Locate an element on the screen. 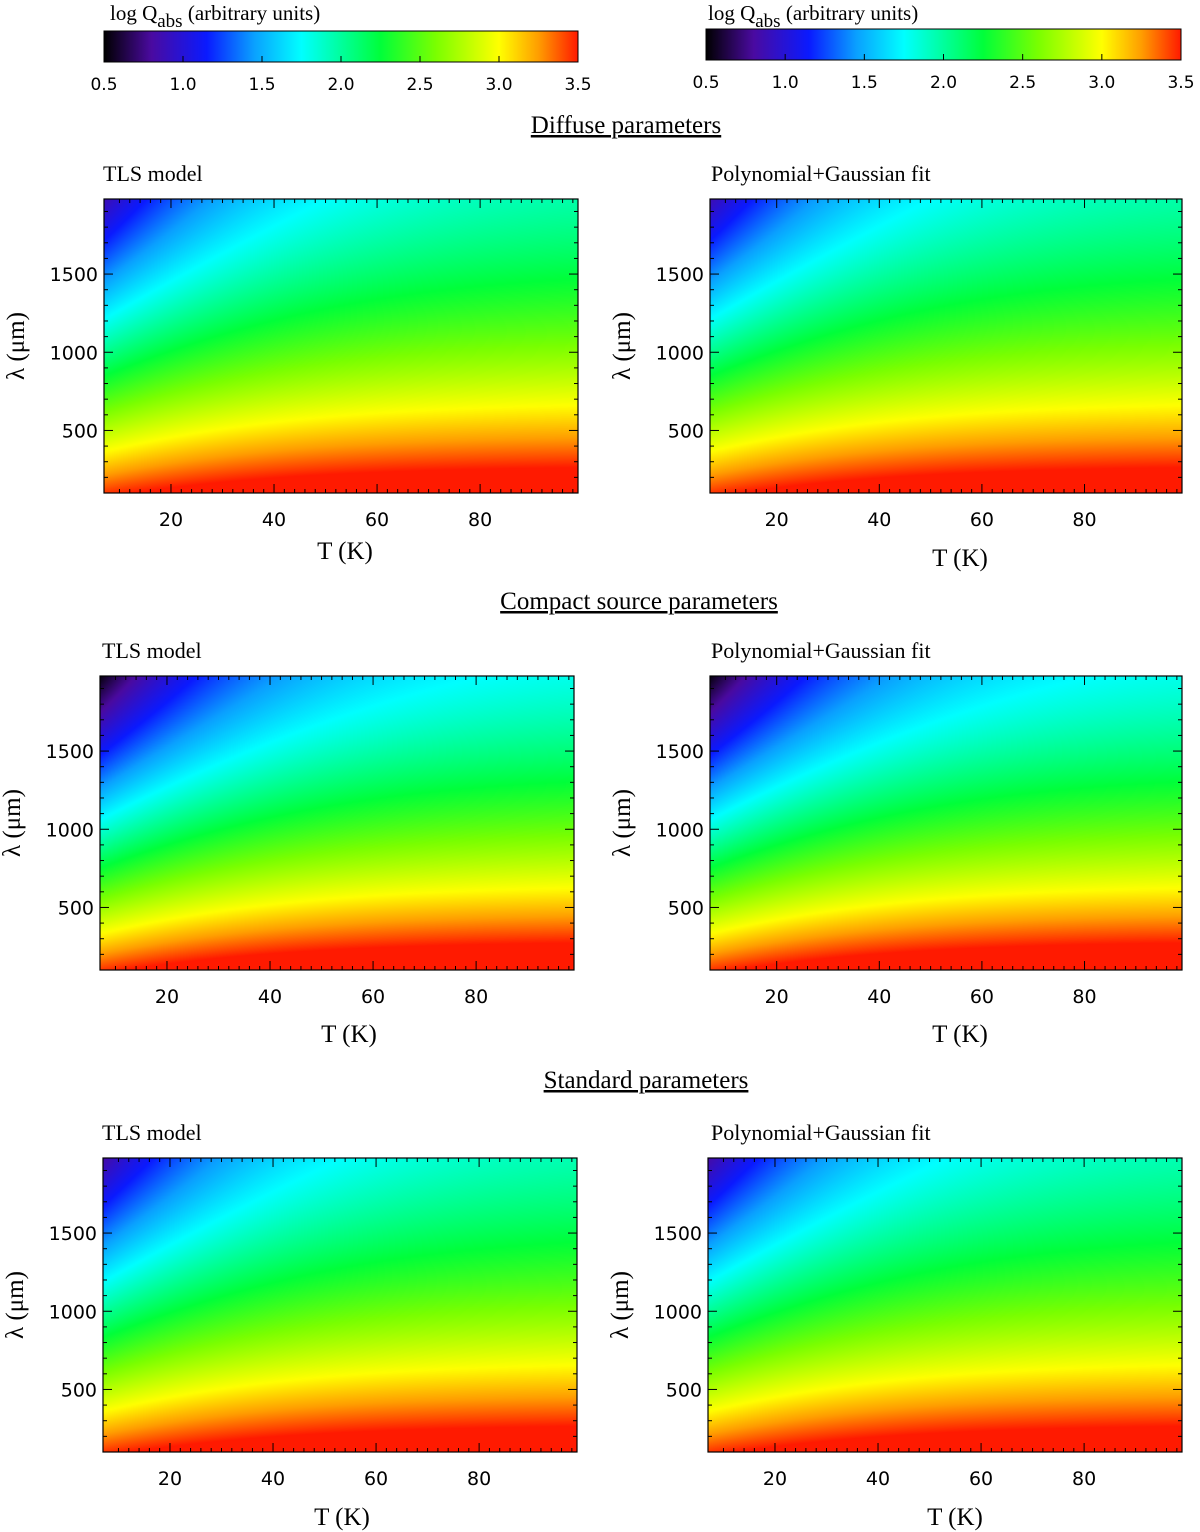  panel-compact-tls: TLS model 20 40 60 80 500 1000 1500 T (K) λ (μm) is located at coordinates (287, 843).